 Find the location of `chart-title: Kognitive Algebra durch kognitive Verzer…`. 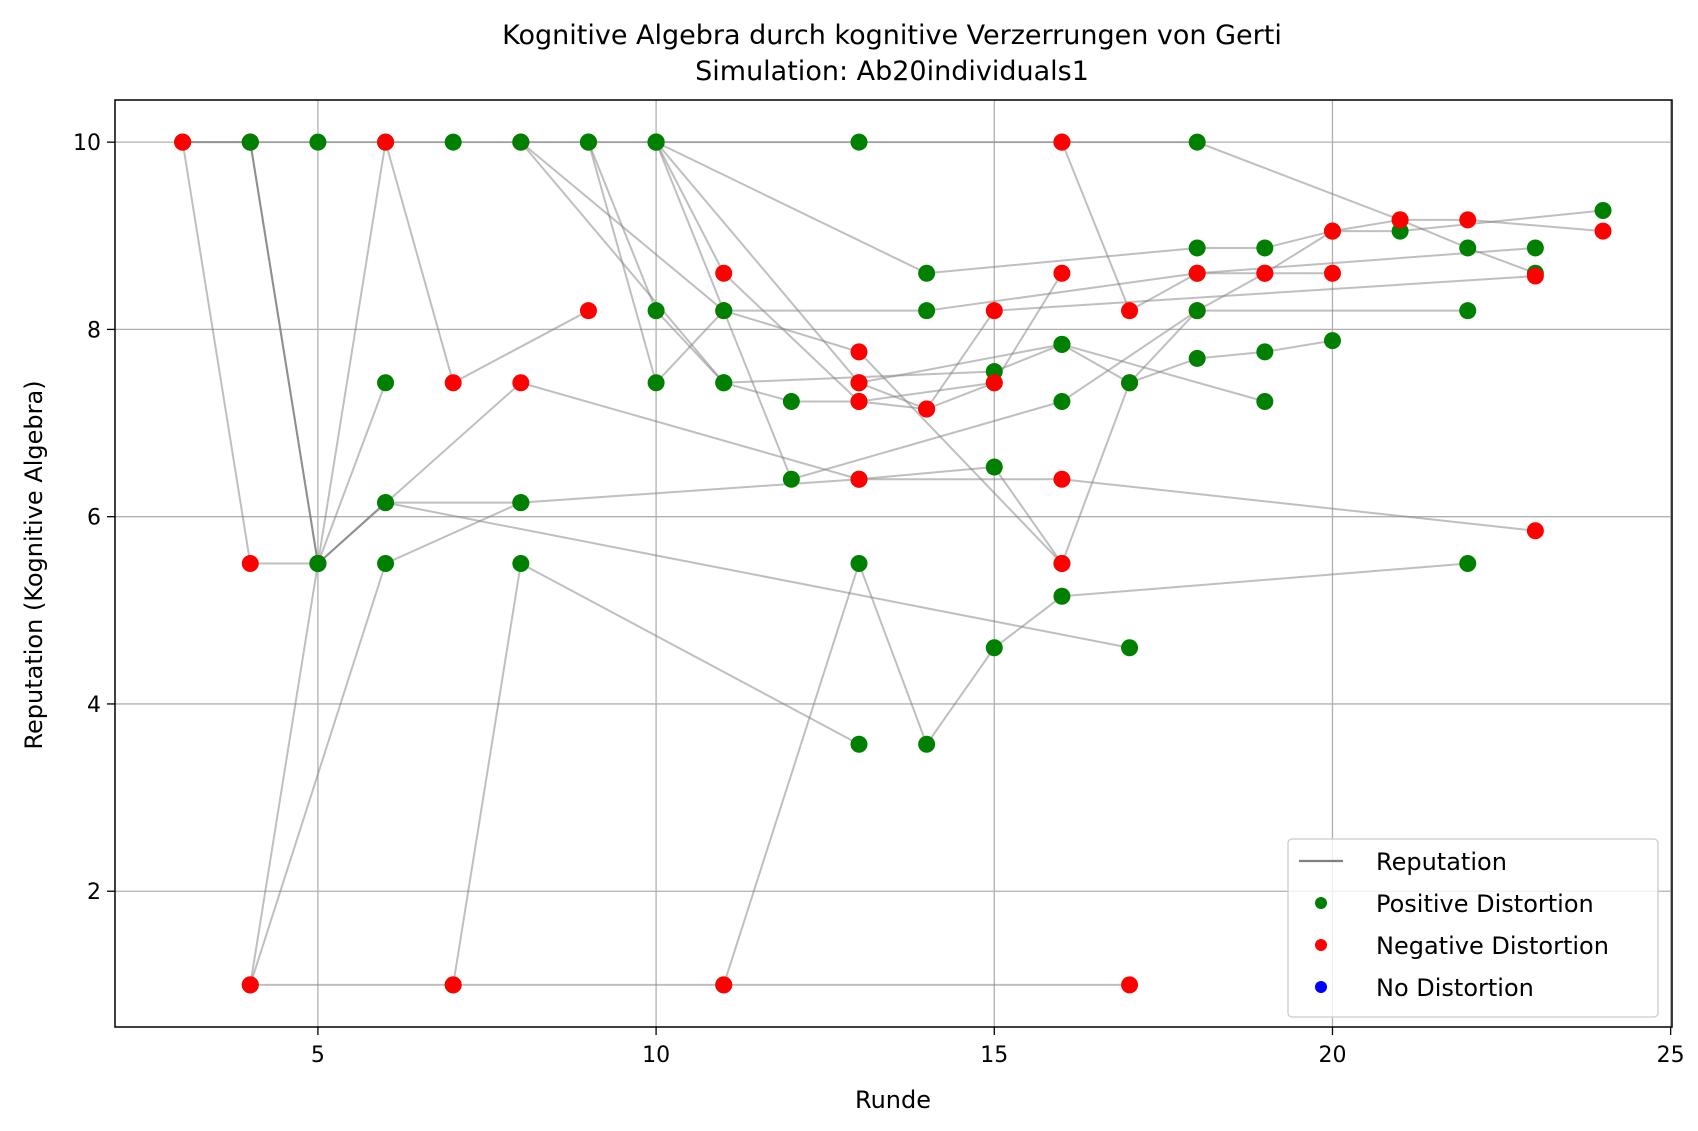

chart-title: Kognitive Algebra durch kognitive Verzer… is located at coordinates (892, 35).